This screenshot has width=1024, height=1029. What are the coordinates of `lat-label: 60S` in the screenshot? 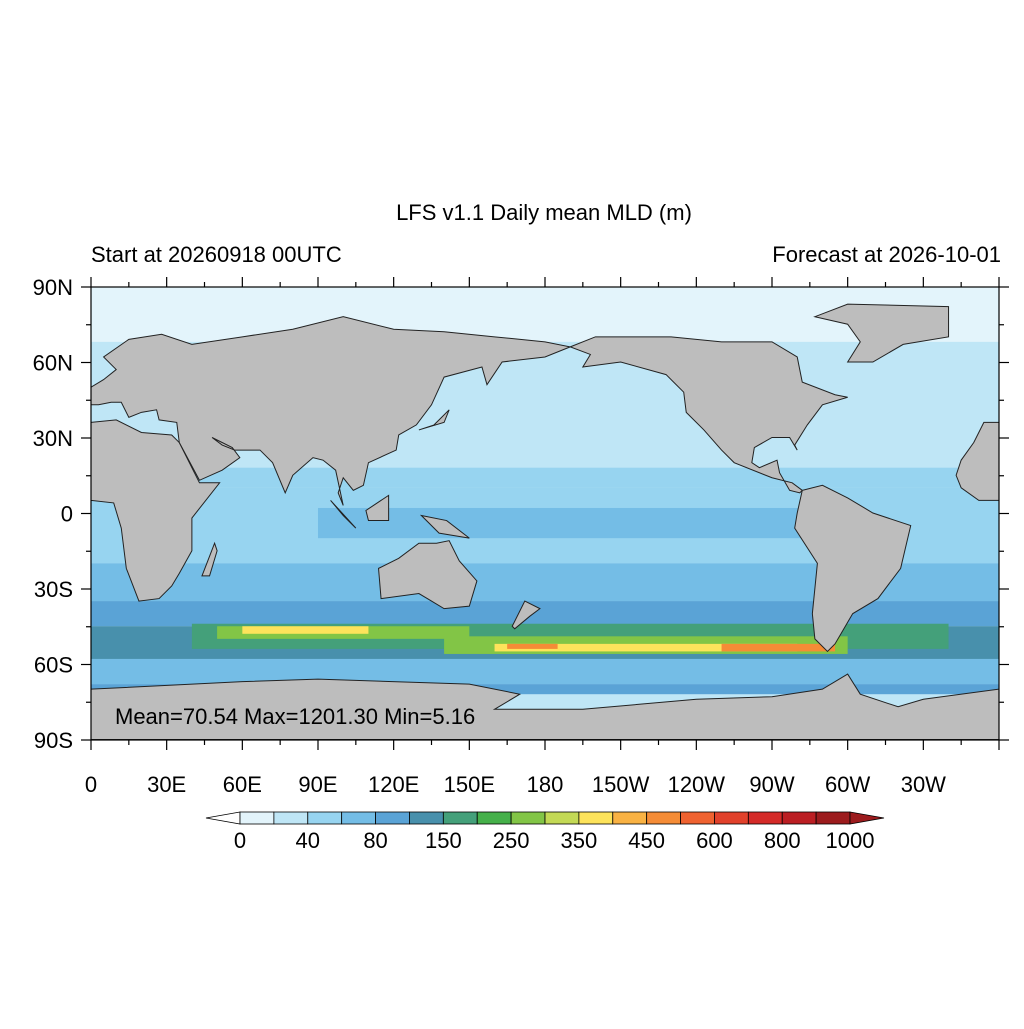 It's located at (53, 665).